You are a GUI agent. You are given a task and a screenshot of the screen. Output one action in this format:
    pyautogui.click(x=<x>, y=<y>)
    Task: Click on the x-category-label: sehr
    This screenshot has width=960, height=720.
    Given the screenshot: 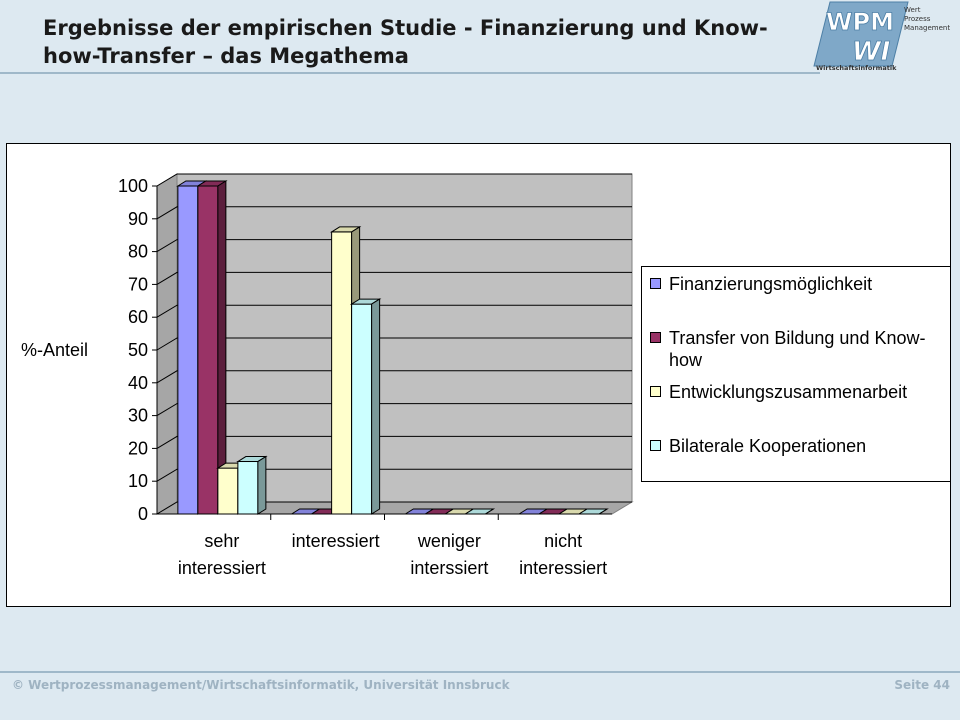 What is the action you would take?
    pyautogui.click(x=221, y=541)
    